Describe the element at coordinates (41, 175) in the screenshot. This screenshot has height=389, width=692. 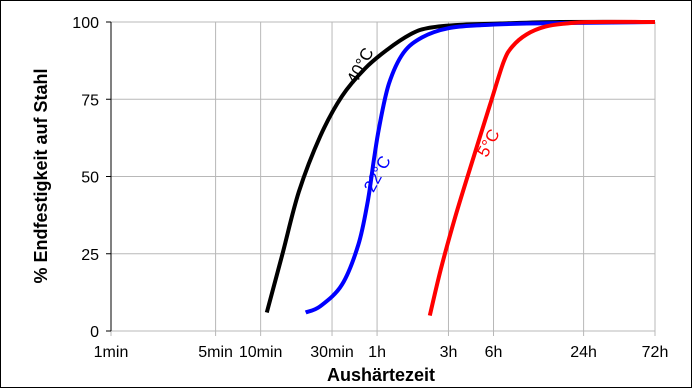
I see `y-axis-label: % Endfestigkeit auf Stahl` at that location.